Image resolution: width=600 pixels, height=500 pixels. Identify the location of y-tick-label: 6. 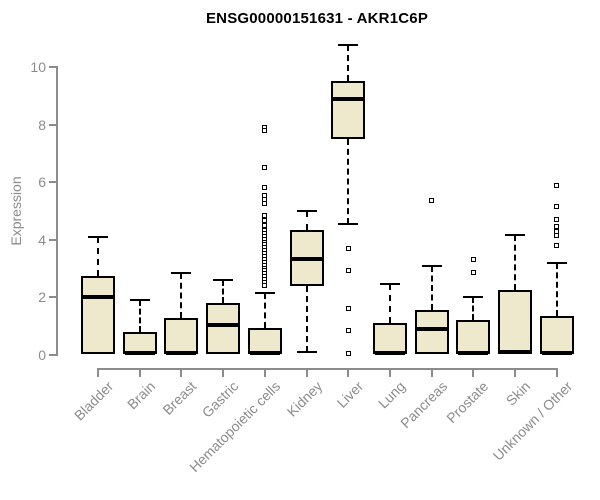
(42, 182).